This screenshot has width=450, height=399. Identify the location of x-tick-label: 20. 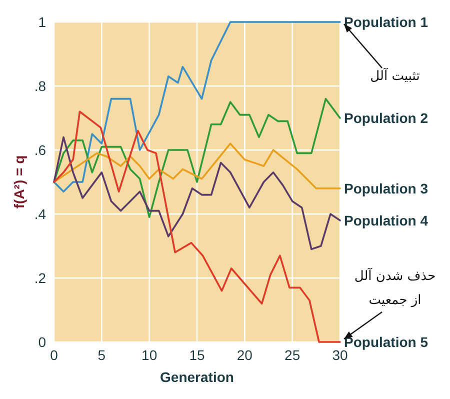
(244, 355).